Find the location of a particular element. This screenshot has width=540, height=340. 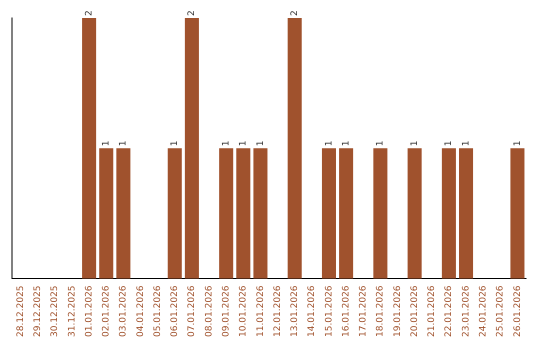

x-tick-label: 31.12.2025 is located at coordinates (72, 311).